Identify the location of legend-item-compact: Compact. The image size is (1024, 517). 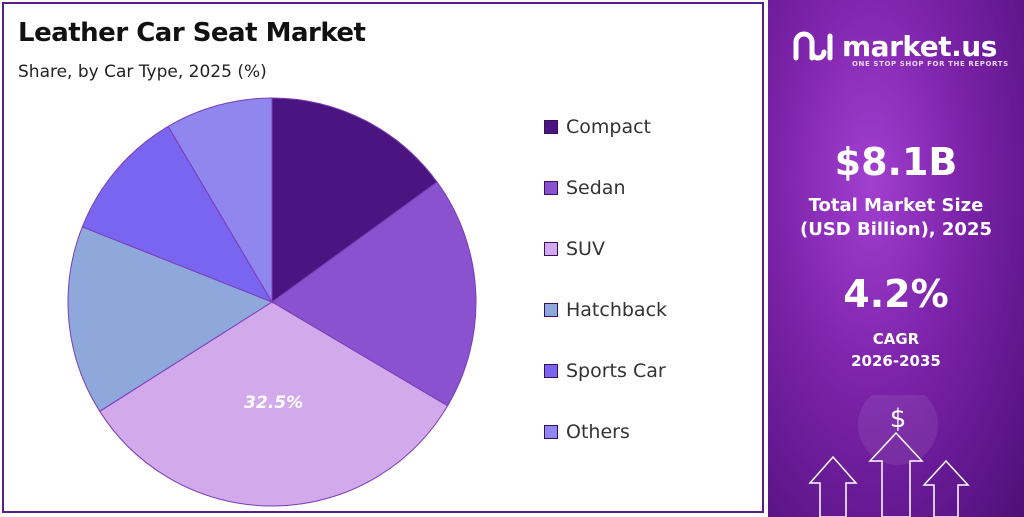
(597, 127).